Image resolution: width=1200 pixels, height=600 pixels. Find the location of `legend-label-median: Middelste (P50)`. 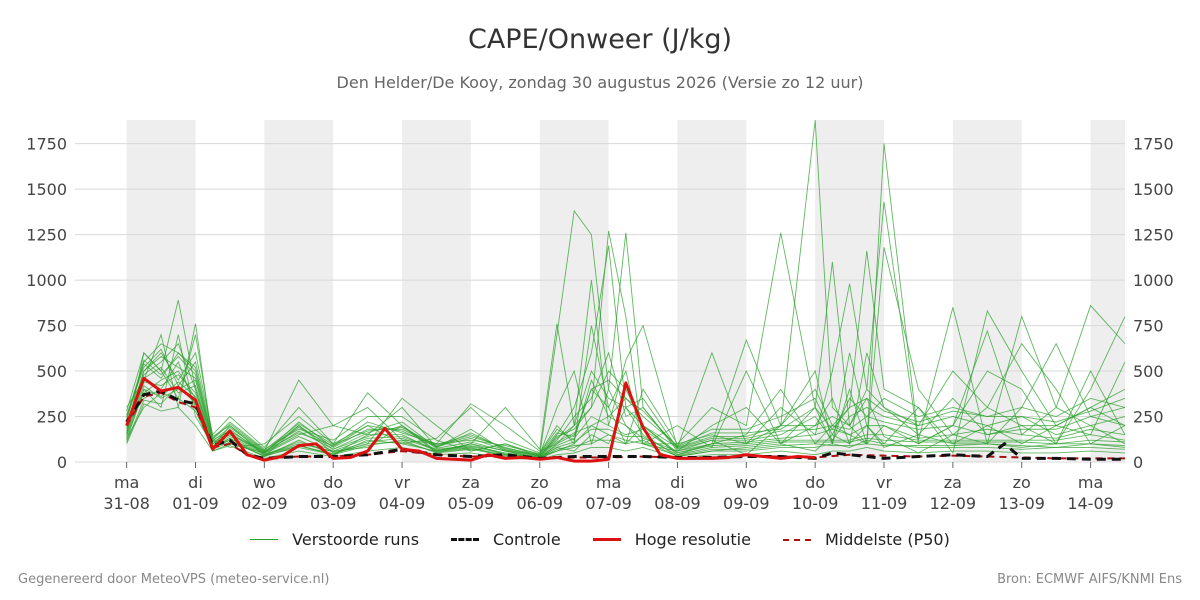

legend-label-median: Middelste (P50) is located at coordinates (887, 539).